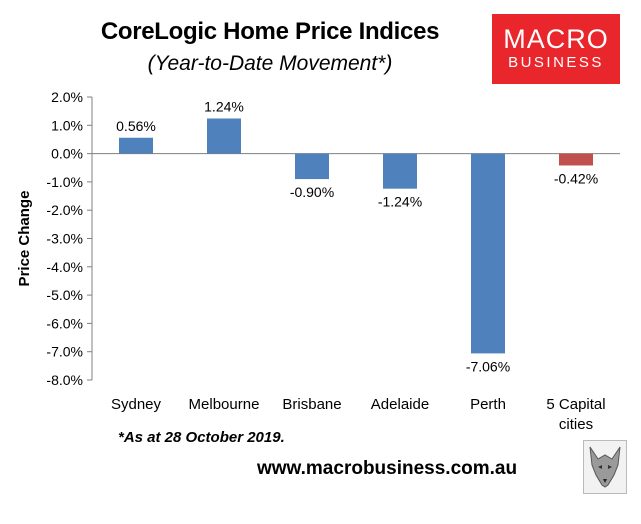 Image resolution: width=641 pixels, height=524 pixels. I want to click on chart-subtitle: (Year-to-Date Movement*), so click(270, 63).